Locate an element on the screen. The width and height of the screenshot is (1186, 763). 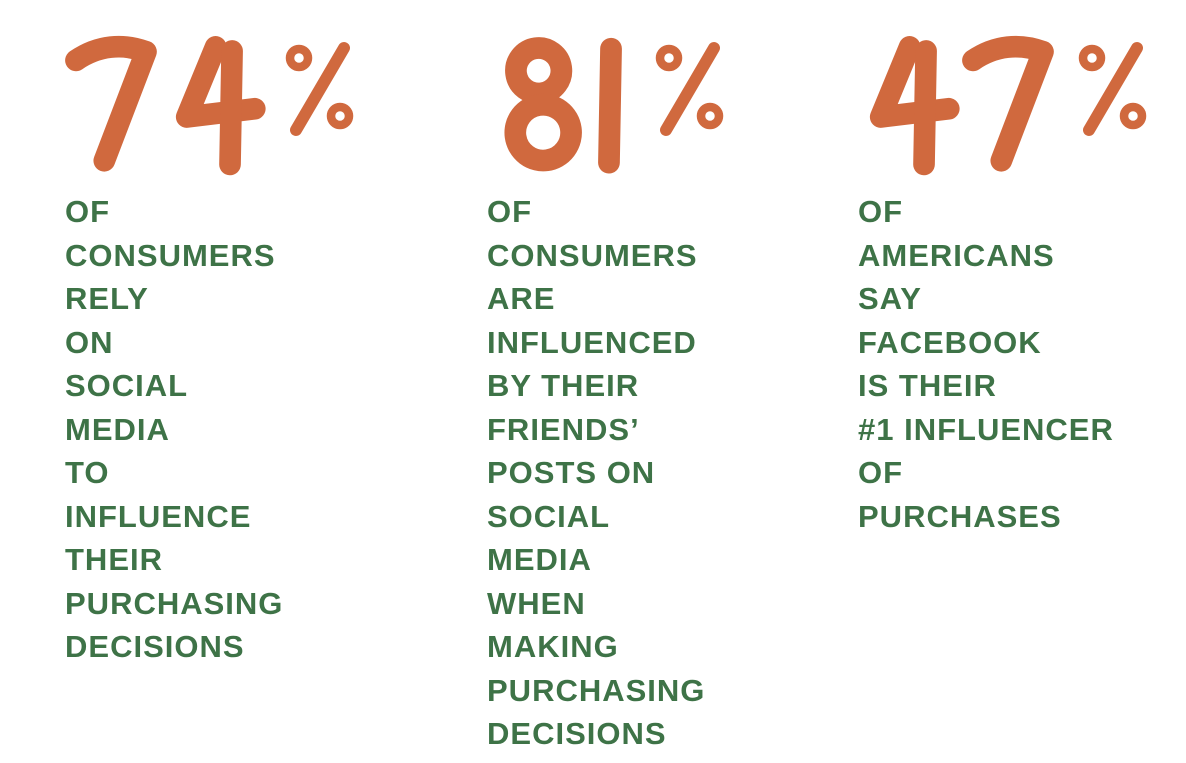
caption-line: INFLUENCE is located at coordinates (158, 516).